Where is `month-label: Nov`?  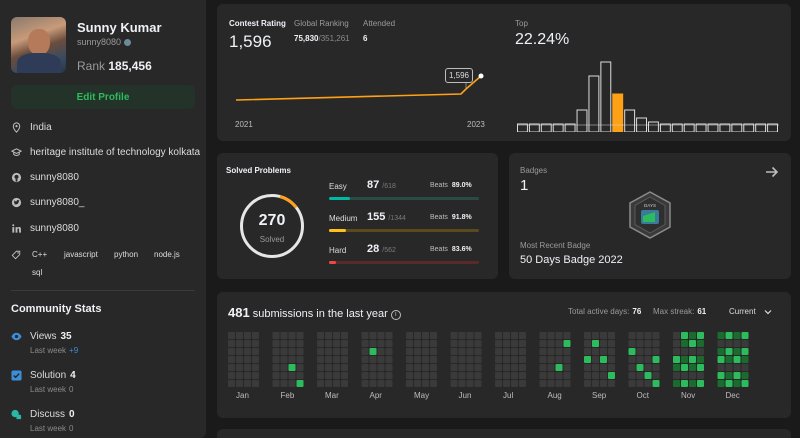
month-label: Nov is located at coordinates (688, 395).